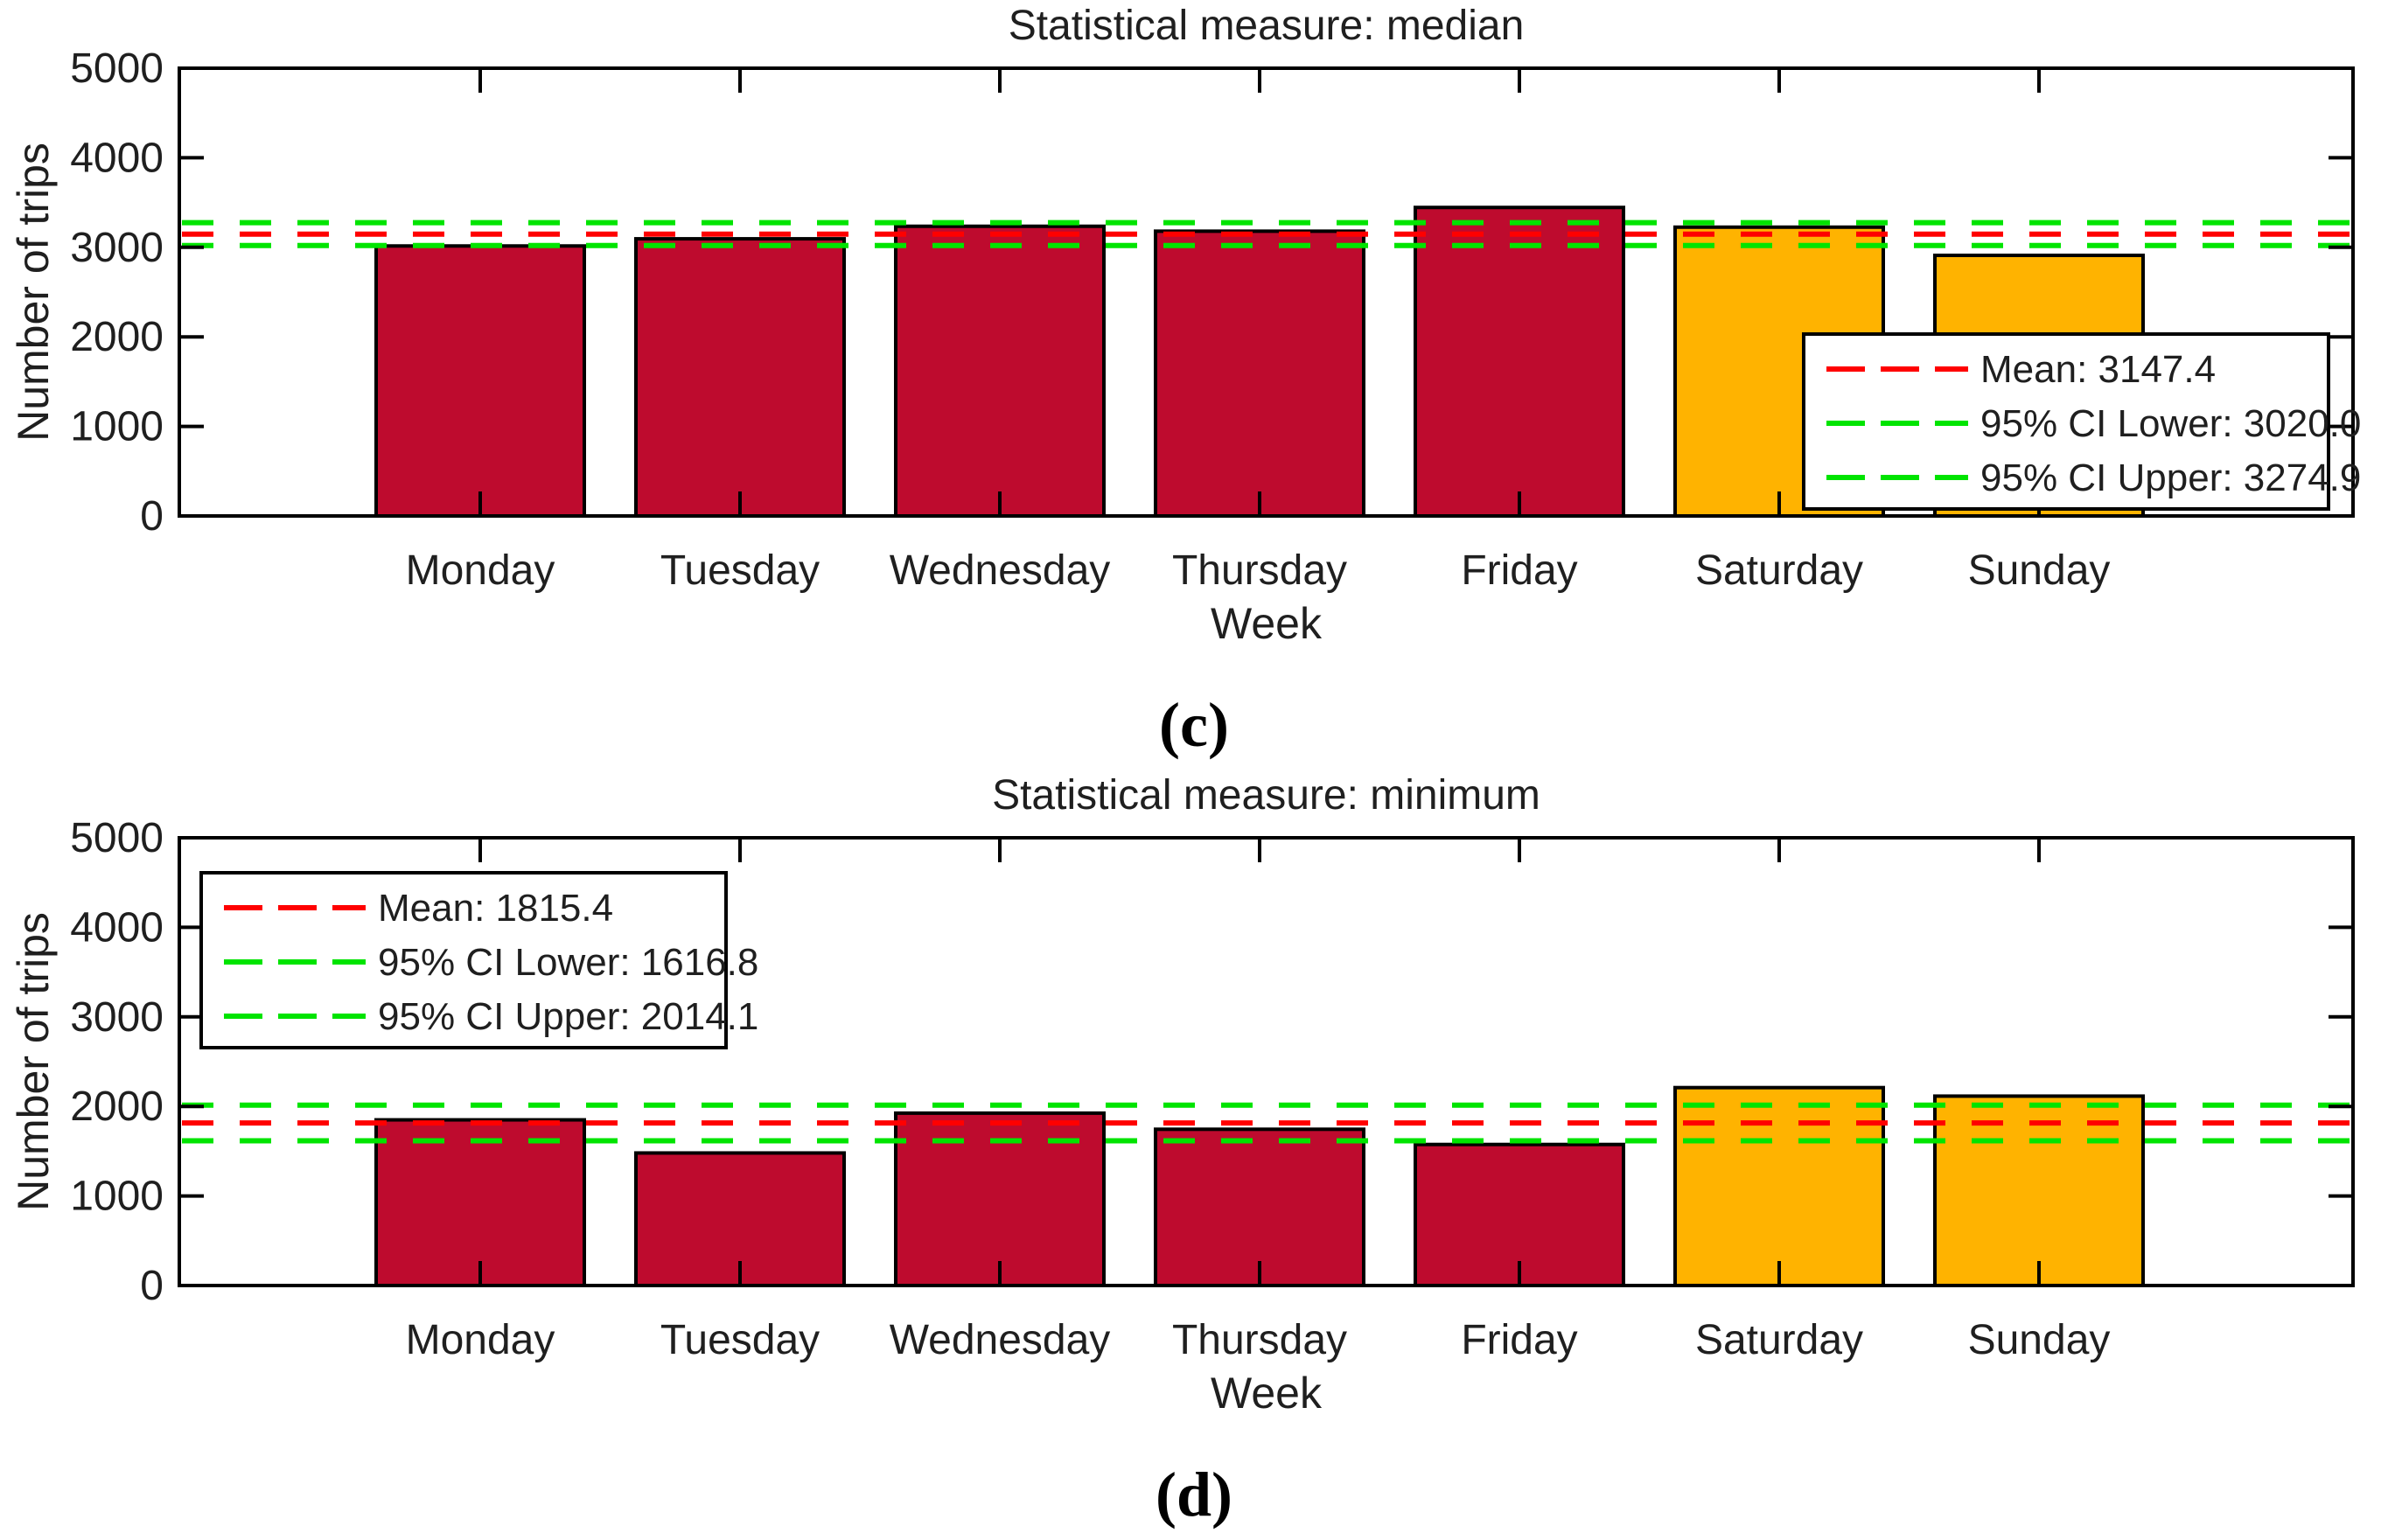 Image resolution: width=2388 pixels, height=1540 pixels. Describe the element at coordinates (1266, 796) in the screenshot. I see `minimum-chart-title: Statistical measure: minimum` at that location.